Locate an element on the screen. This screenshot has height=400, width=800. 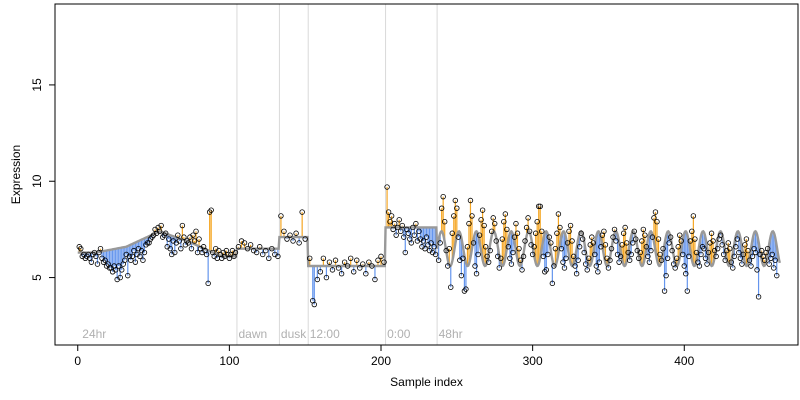
x-tick-label: 100 is located at coordinates (229, 361).